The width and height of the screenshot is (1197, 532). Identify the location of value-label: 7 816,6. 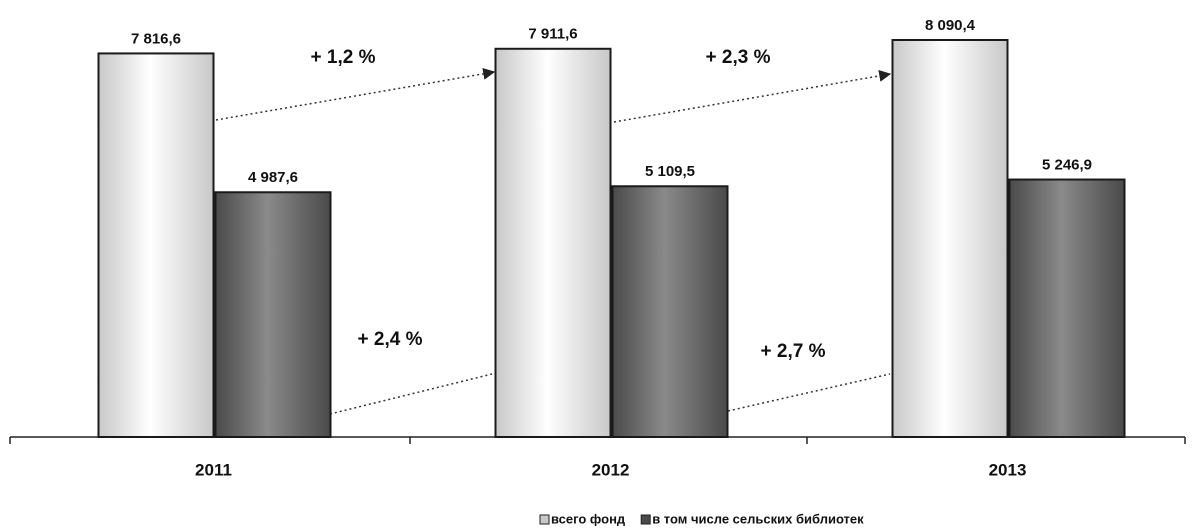
(156, 38).